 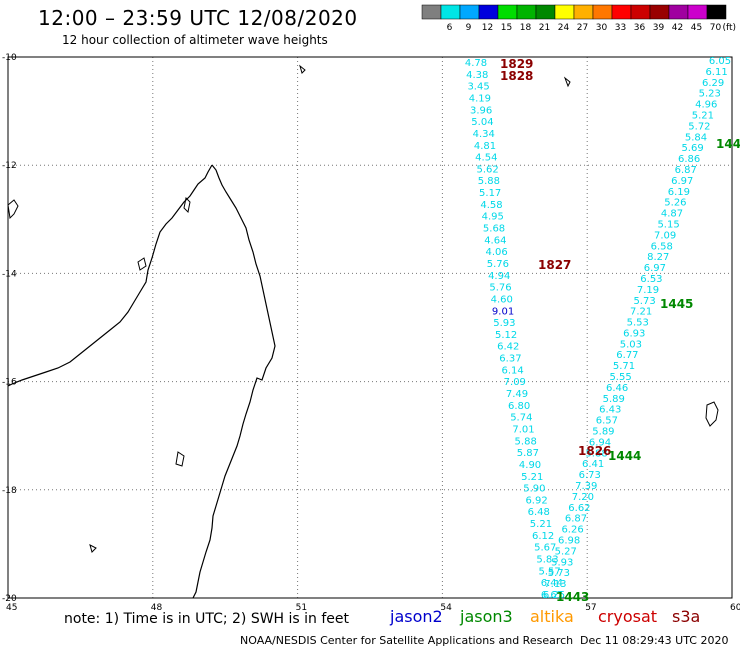 What do you see at coordinates (9, 383) in the screenshot?
I see `lat-label: -16` at bounding box center [9, 383].